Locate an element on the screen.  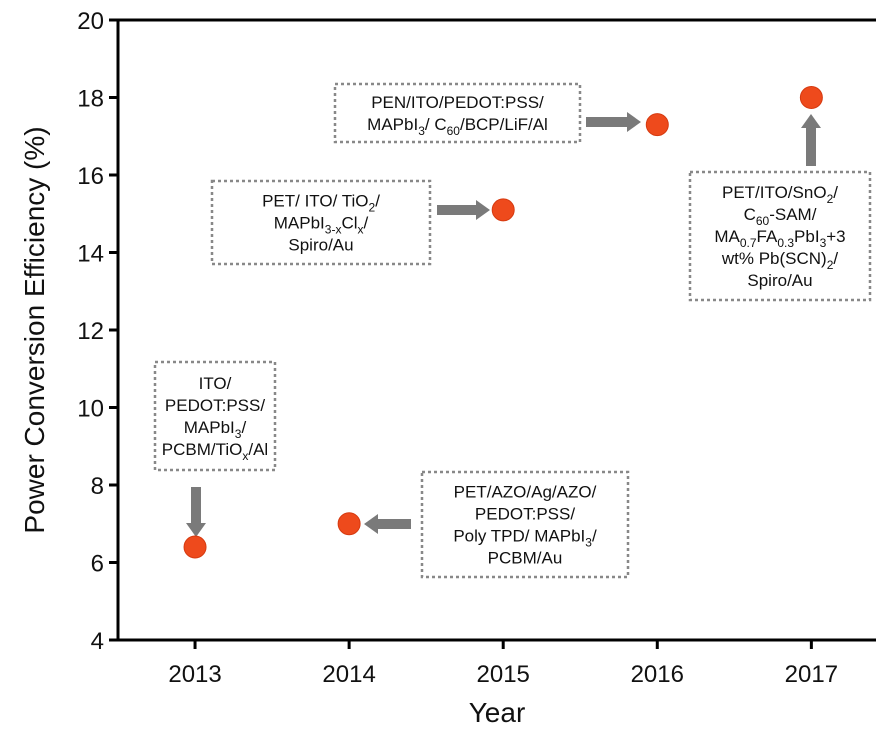
annotation-text: PET/ITO/SnO is located at coordinates (774, 192).